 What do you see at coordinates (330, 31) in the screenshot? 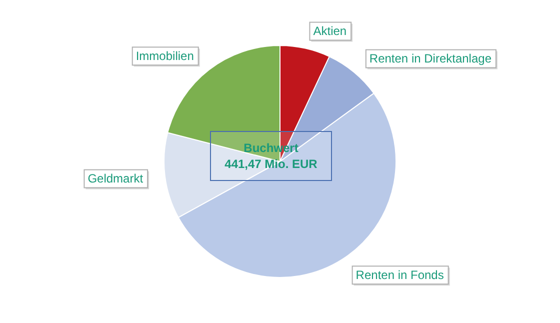
I see `slice-label: Aktien` at bounding box center [330, 31].